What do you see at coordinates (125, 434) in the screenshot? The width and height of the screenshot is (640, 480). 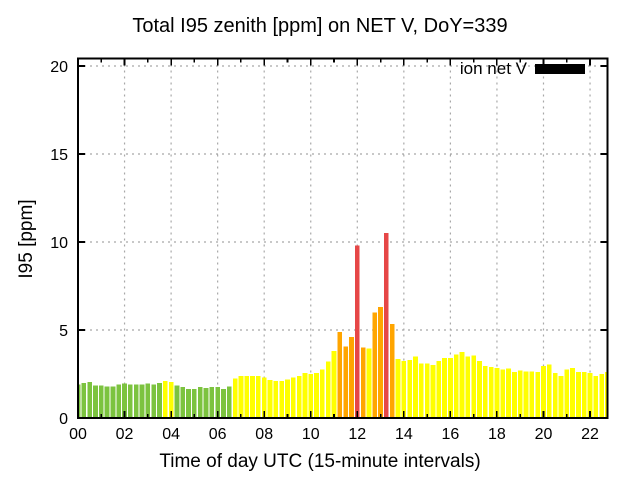 I see `x-tick-label: 02` at bounding box center [125, 434].